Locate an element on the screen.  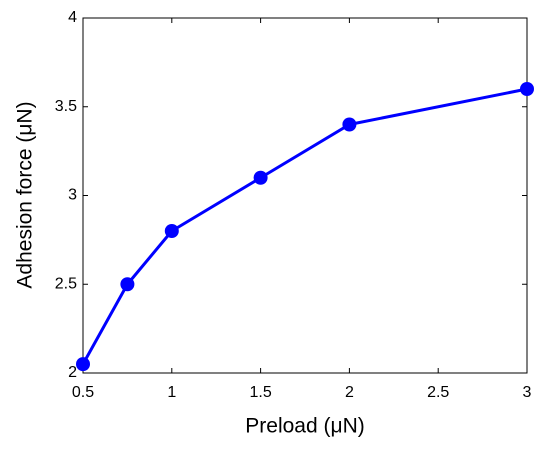
y-tick-label: 3.5 is located at coordinates (66, 106).